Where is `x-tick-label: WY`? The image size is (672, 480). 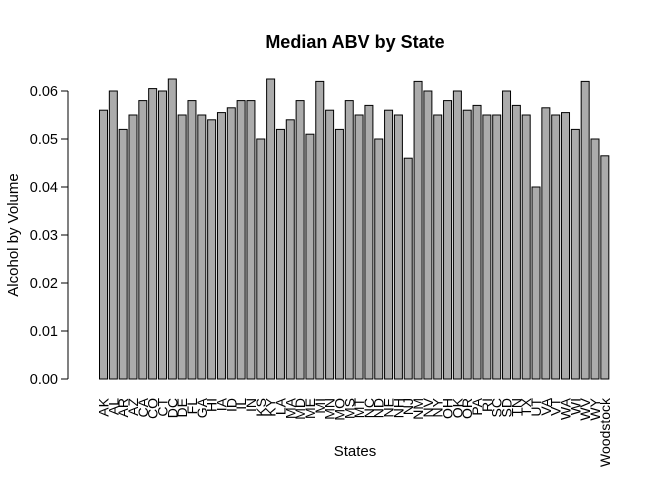 x-tick-label: WY is located at coordinates (595, 408).